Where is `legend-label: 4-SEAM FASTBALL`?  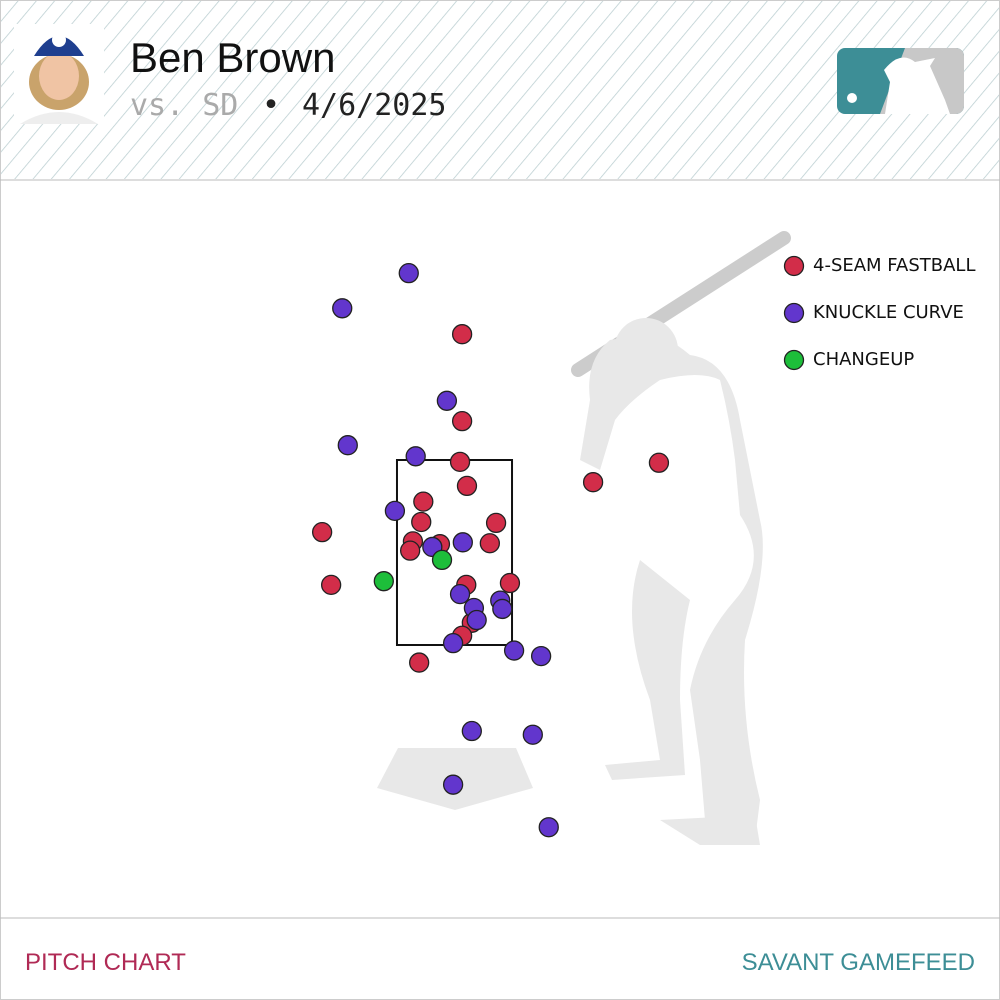
legend-label: 4-SEAM FASTBALL is located at coordinates (894, 265).